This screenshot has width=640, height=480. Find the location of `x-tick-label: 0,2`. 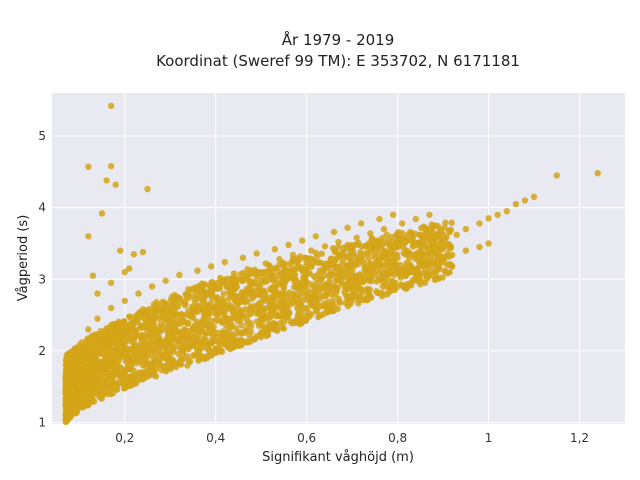

x-tick-label: 0,2 is located at coordinates (124, 438).